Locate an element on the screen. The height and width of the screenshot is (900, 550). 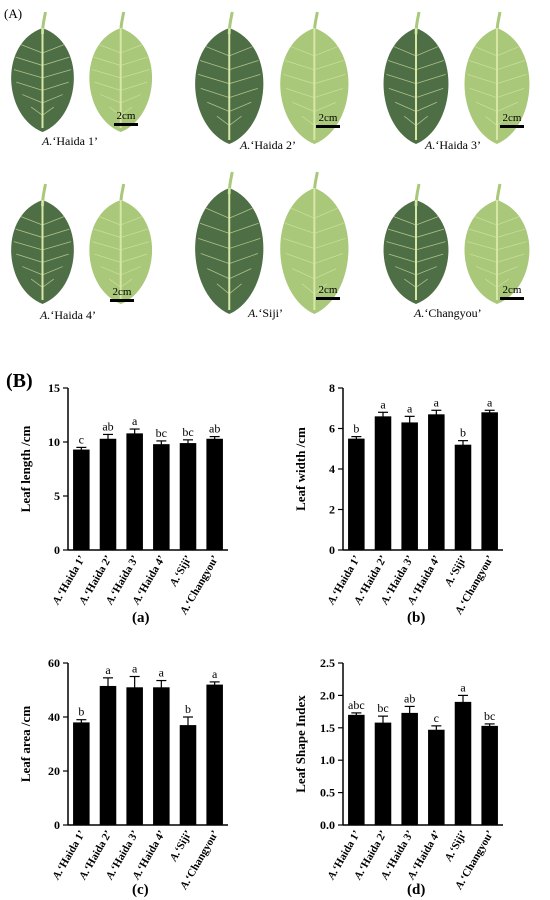
leaf-photo-caption-3: A.‘Haida 3’ is located at coordinates (453, 145).